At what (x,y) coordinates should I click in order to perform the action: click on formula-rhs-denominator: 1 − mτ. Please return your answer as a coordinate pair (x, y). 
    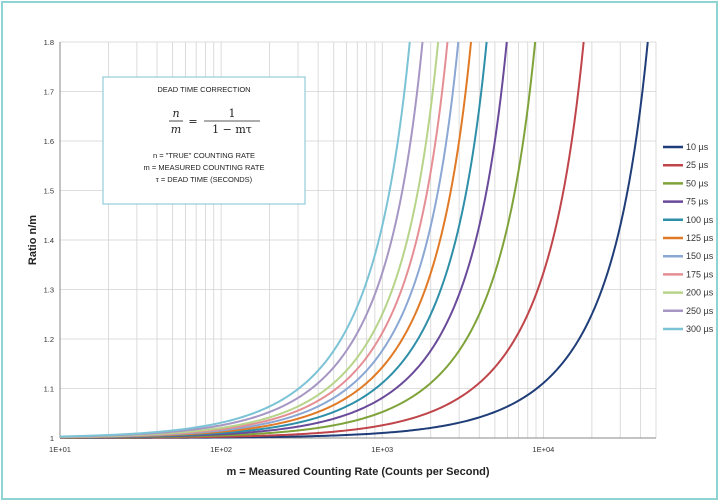
    Looking at the image, I should click on (232, 129).